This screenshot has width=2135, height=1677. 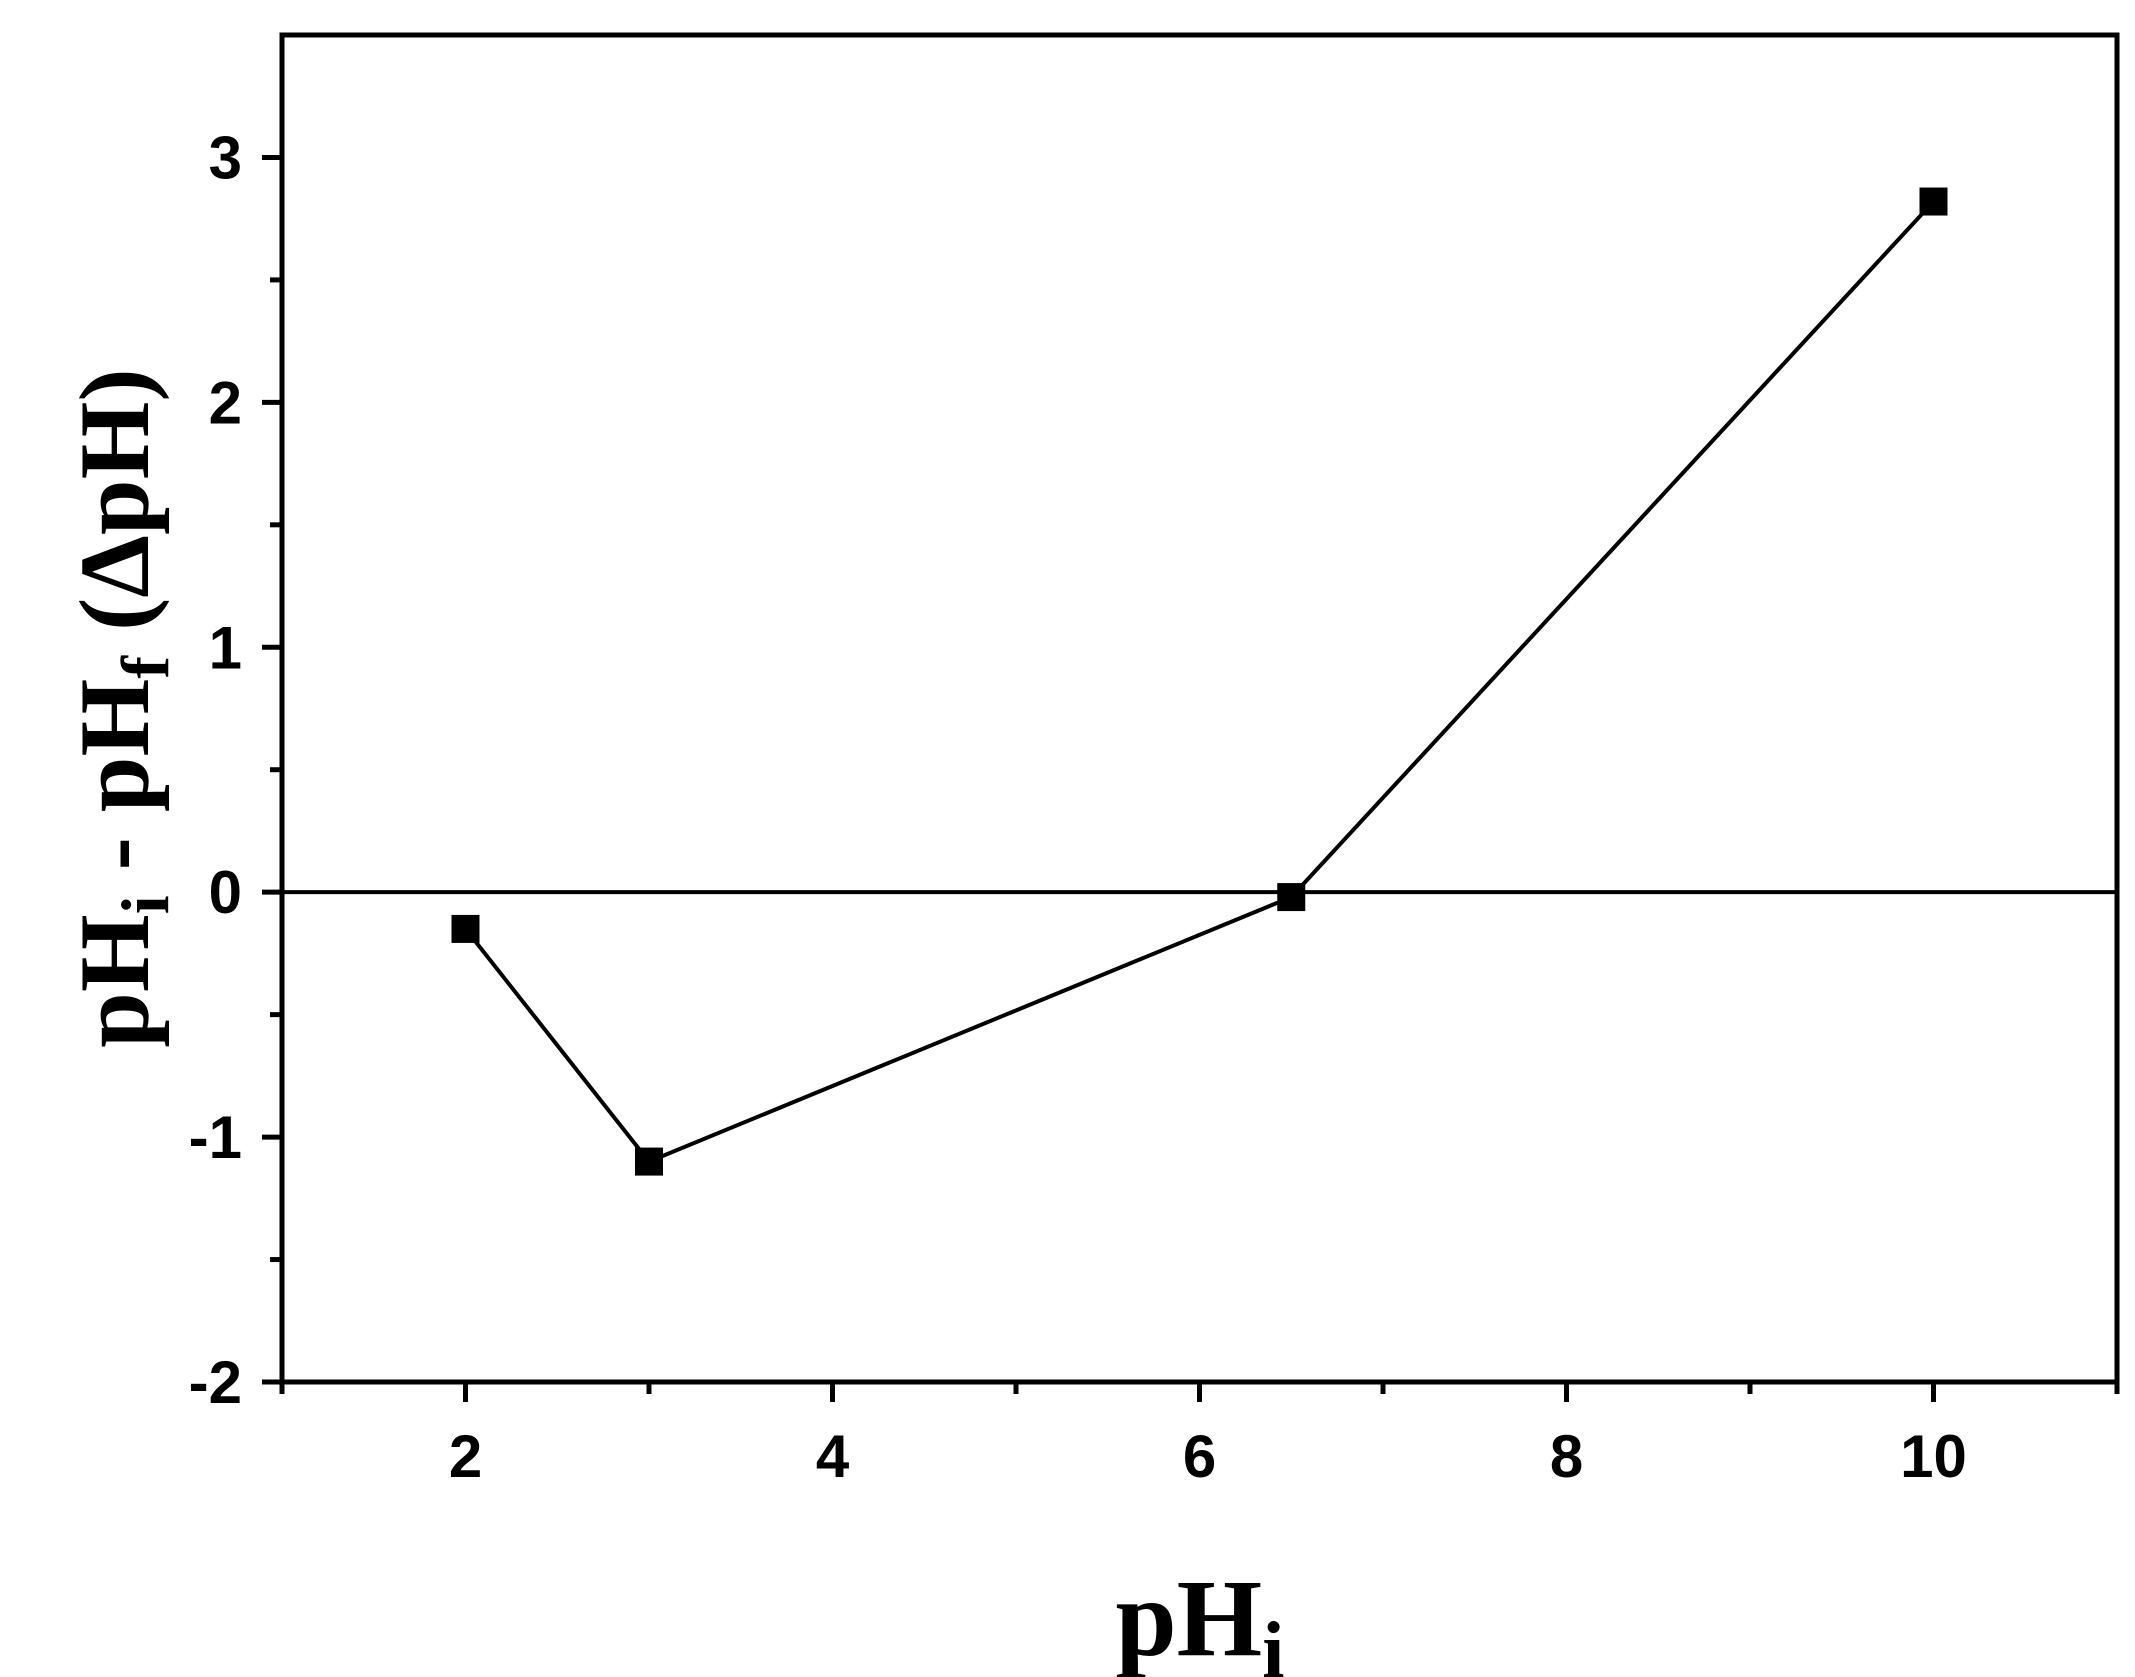 I want to click on x-axis-title: pHi, so click(x=1200, y=1617).